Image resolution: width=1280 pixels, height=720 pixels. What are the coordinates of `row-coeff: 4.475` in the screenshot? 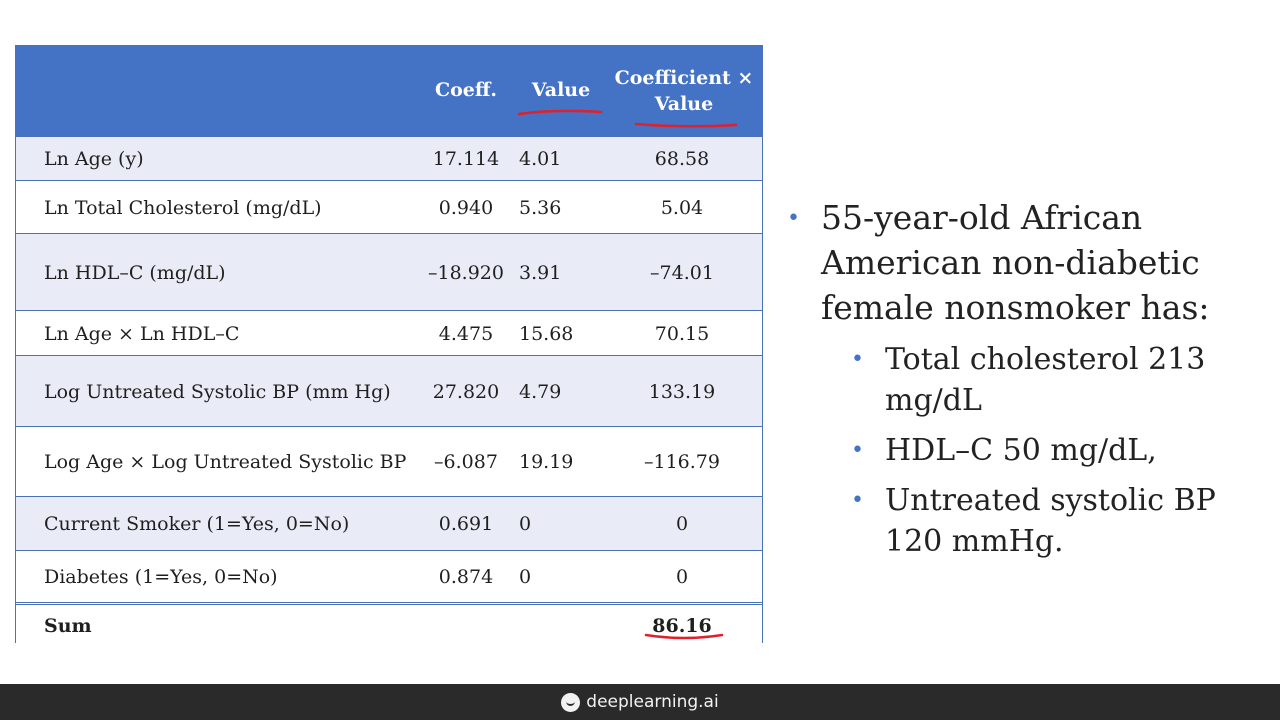 It's located at (466, 333).